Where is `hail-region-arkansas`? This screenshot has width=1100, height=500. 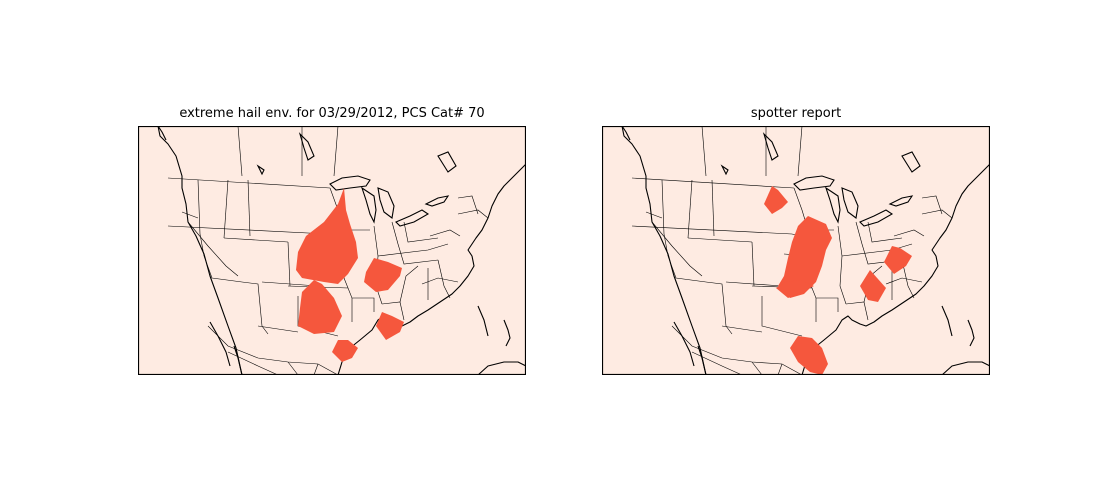 hail-region-arkansas is located at coordinates (383, 275).